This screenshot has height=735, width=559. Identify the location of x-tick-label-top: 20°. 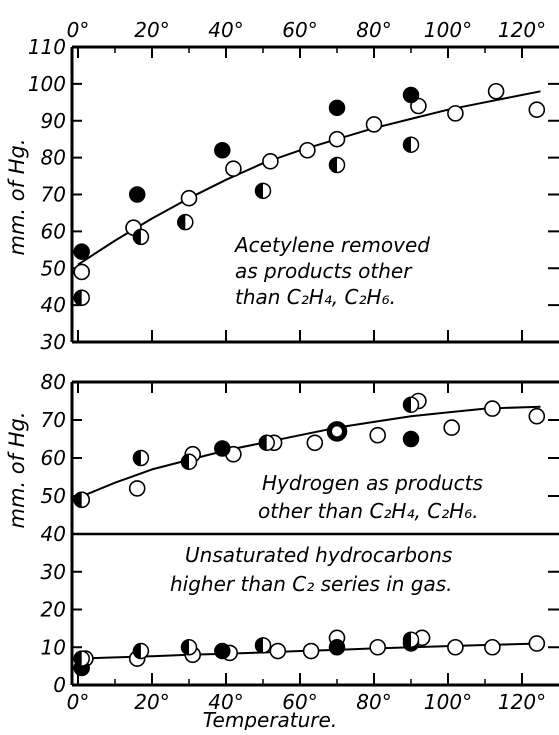
(151, 30).